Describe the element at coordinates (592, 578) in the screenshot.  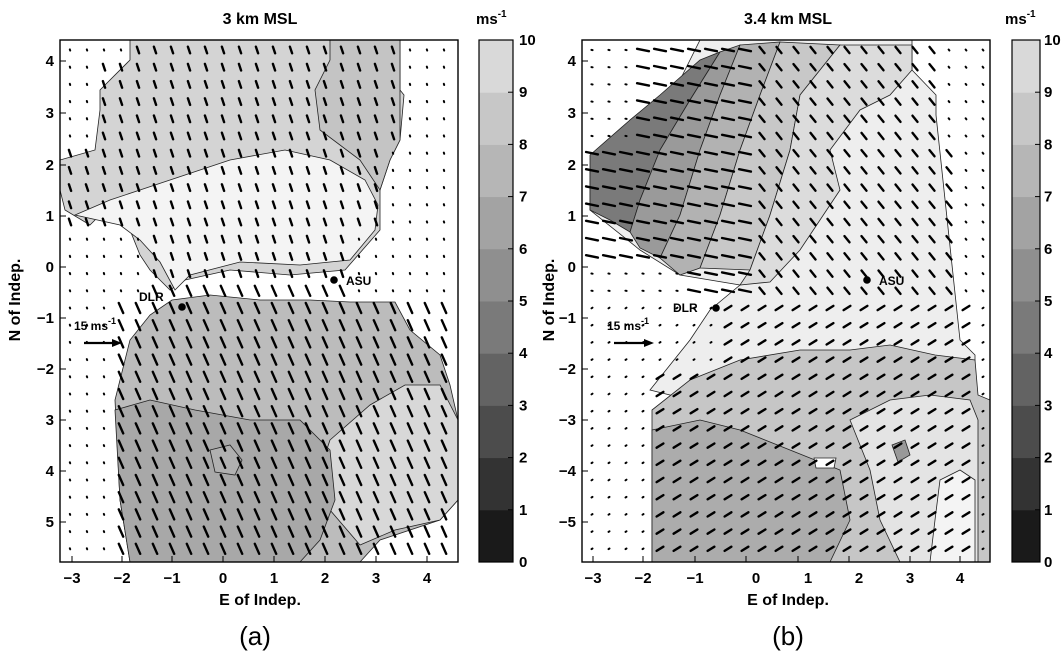
I see `x-tick-label: −3` at that location.